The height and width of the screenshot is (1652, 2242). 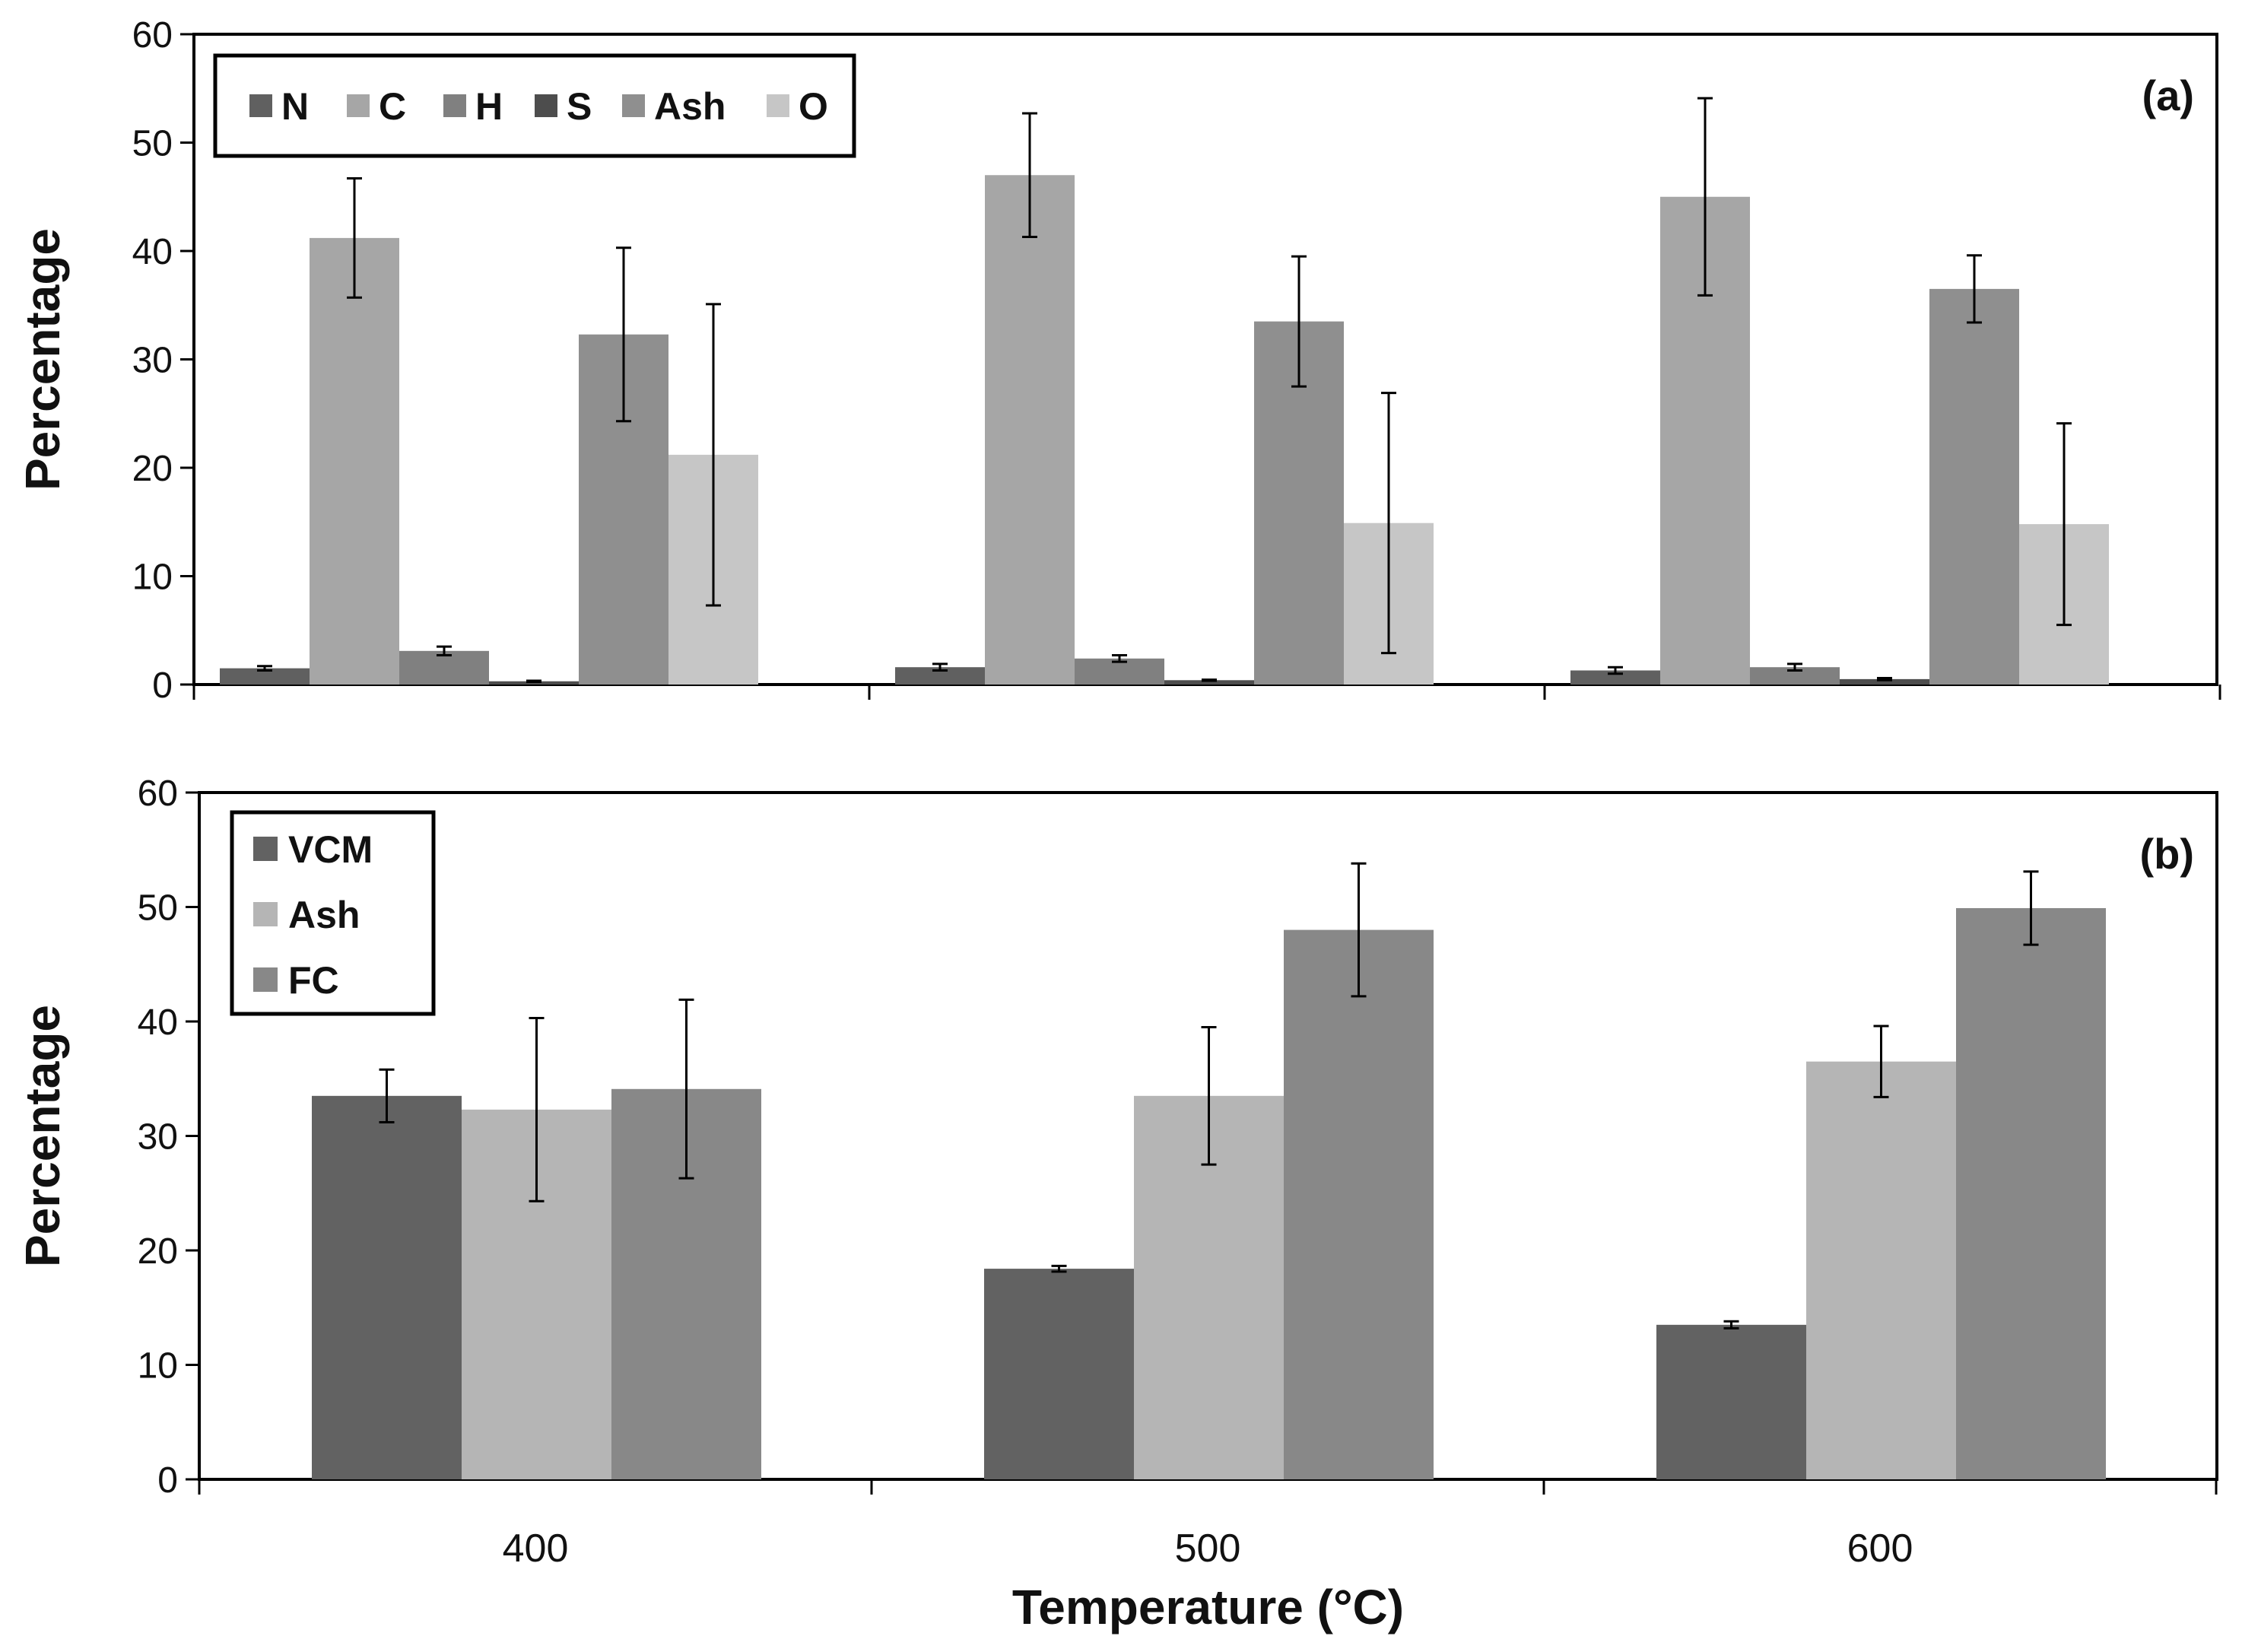 What do you see at coordinates (534, 105) in the screenshot?
I see `legend: N C H S Ash O` at bounding box center [534, 105].